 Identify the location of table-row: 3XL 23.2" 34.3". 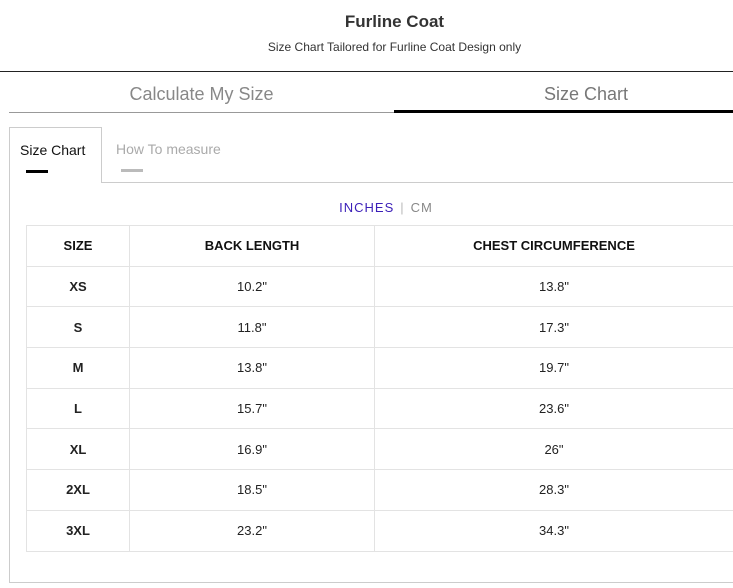
(379, 530).